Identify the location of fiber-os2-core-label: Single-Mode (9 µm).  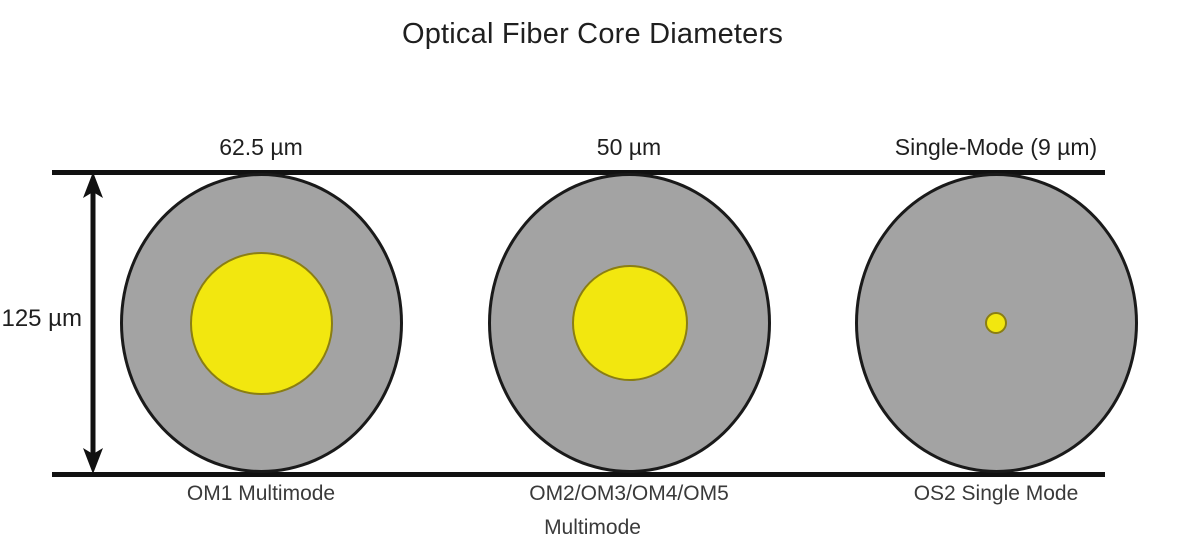
(996, 147).